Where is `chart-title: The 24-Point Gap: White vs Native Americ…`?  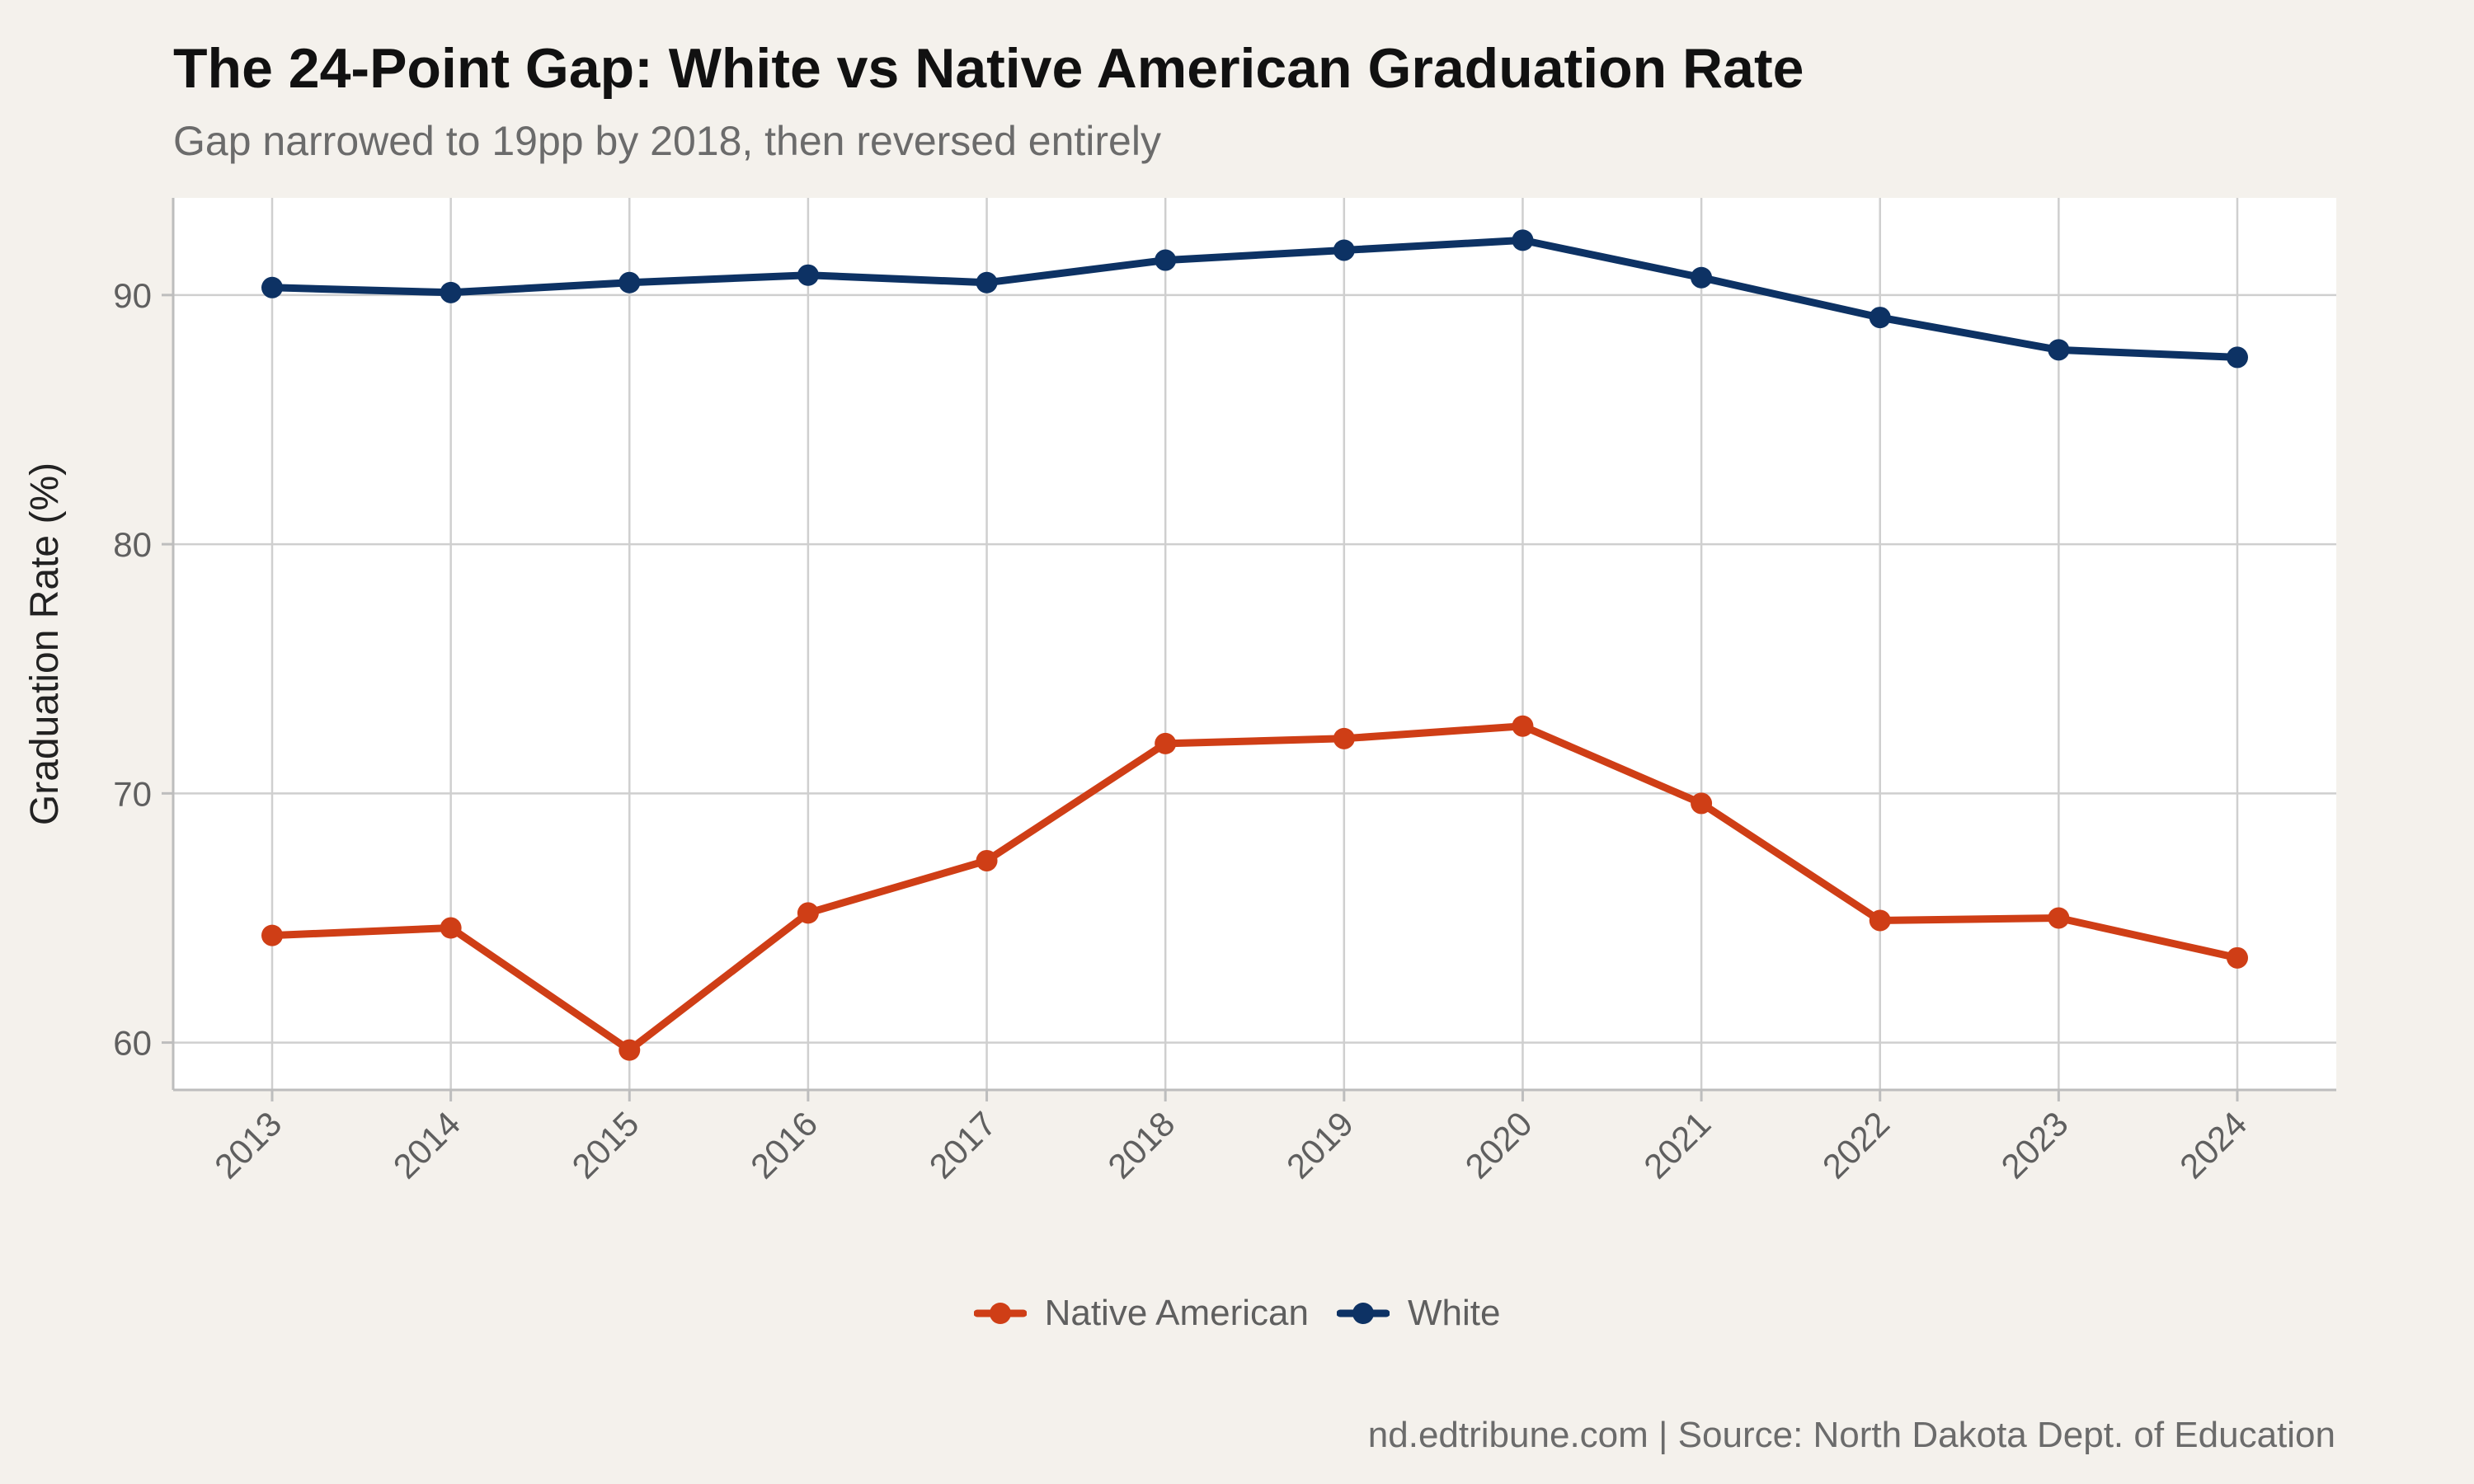 chart-title: The 24-Point Gap: White vs Native Americ… is located at coordinates (988, 68).